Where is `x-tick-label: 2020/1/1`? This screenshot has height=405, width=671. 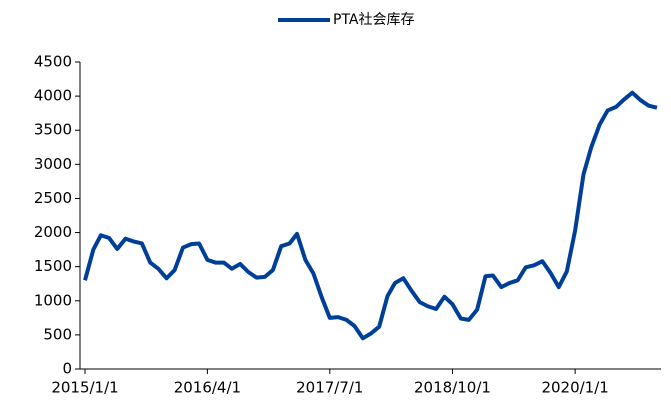 x-tick-label: 2020/1/1 is located at coordinates (574, 388).